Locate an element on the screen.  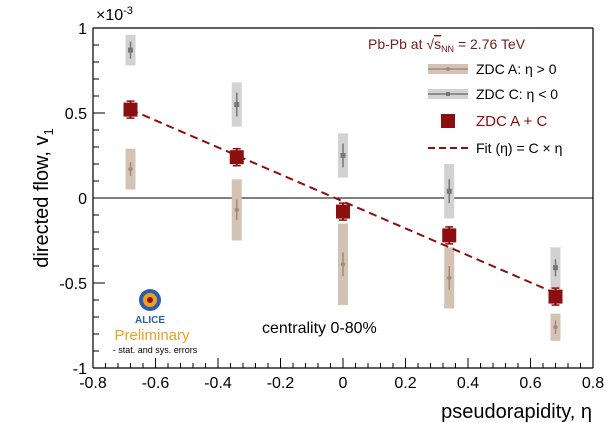
alice-logo-center is located at coordinates (150, 300).